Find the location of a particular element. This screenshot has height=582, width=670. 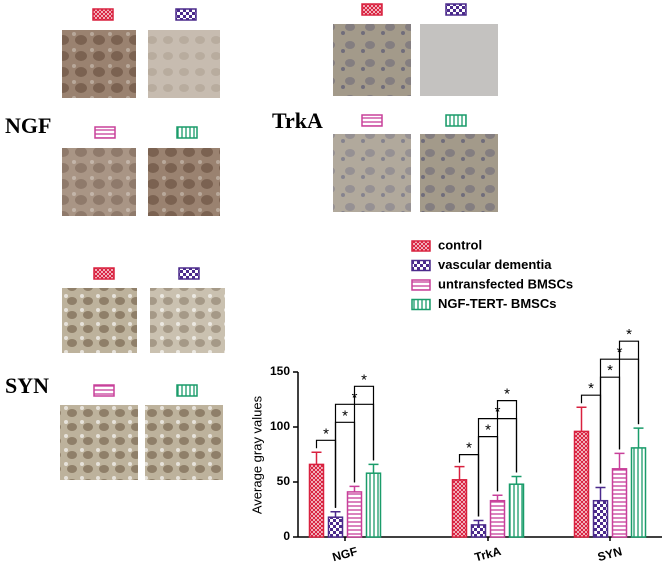

y-tick-label: 50 is located at coordinates (284, 481).